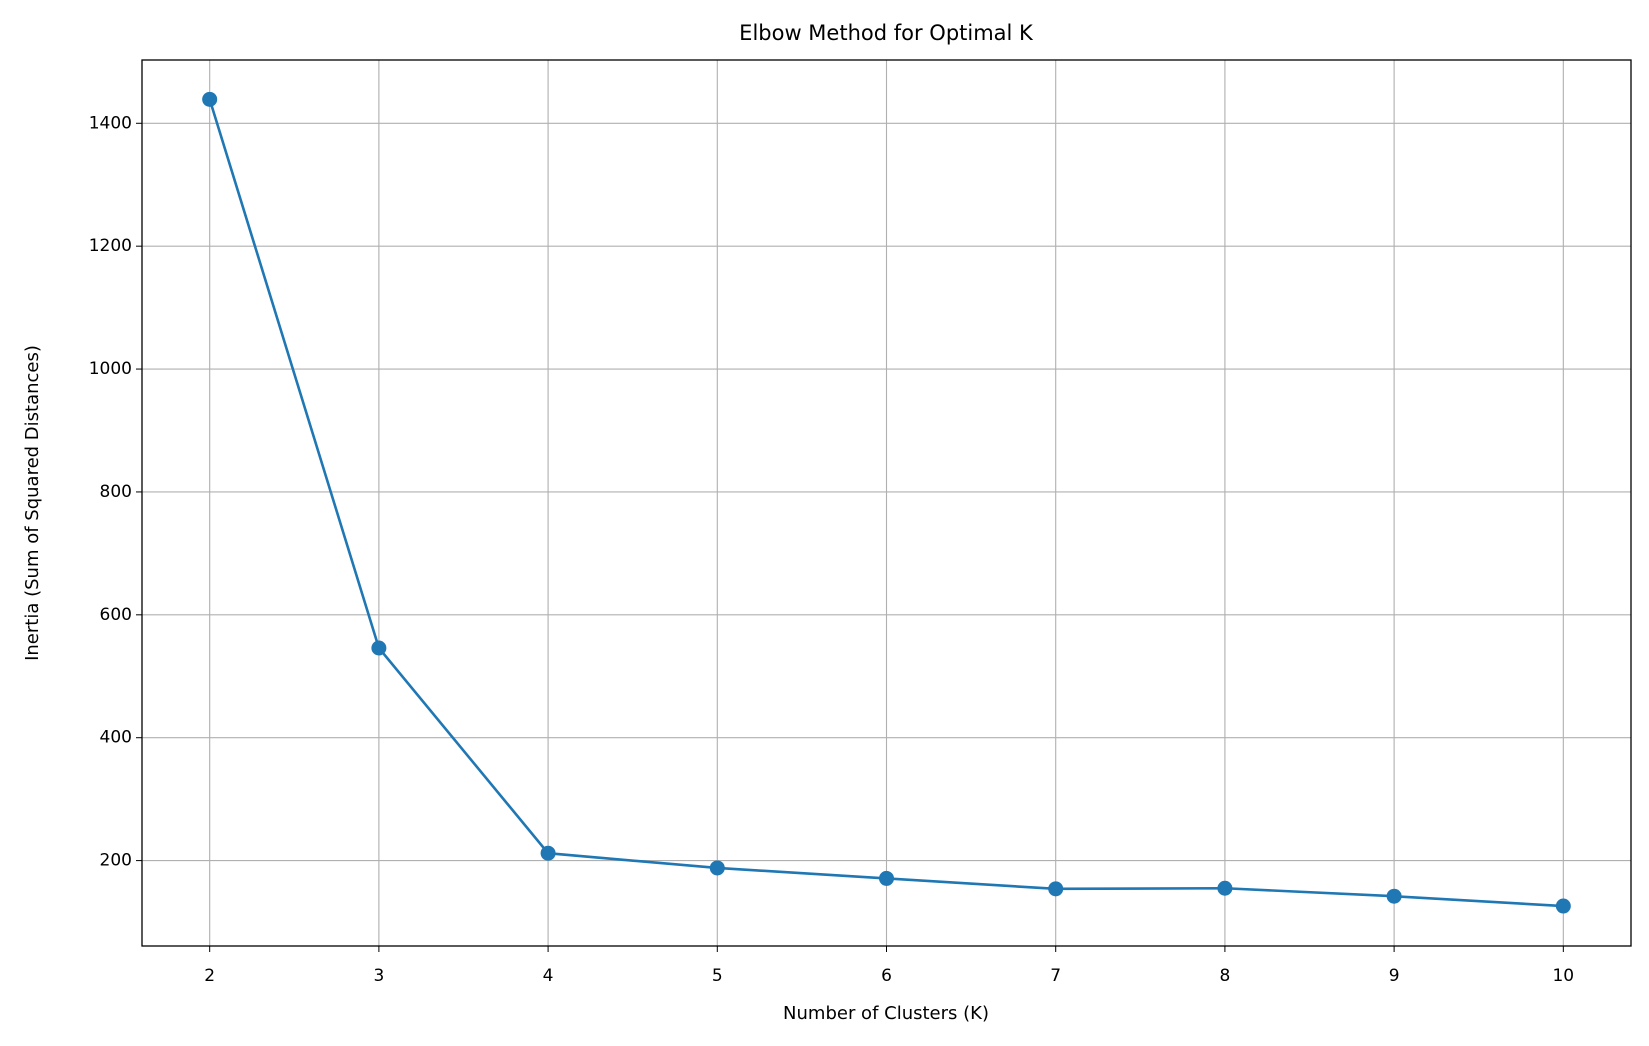 This screenshot has height=1046, width=1649. Describe the element at coordinates (32, 503) in the screenshot. I see `y-axis-label: Inertia (Sum of Squared Distances)` at that location.